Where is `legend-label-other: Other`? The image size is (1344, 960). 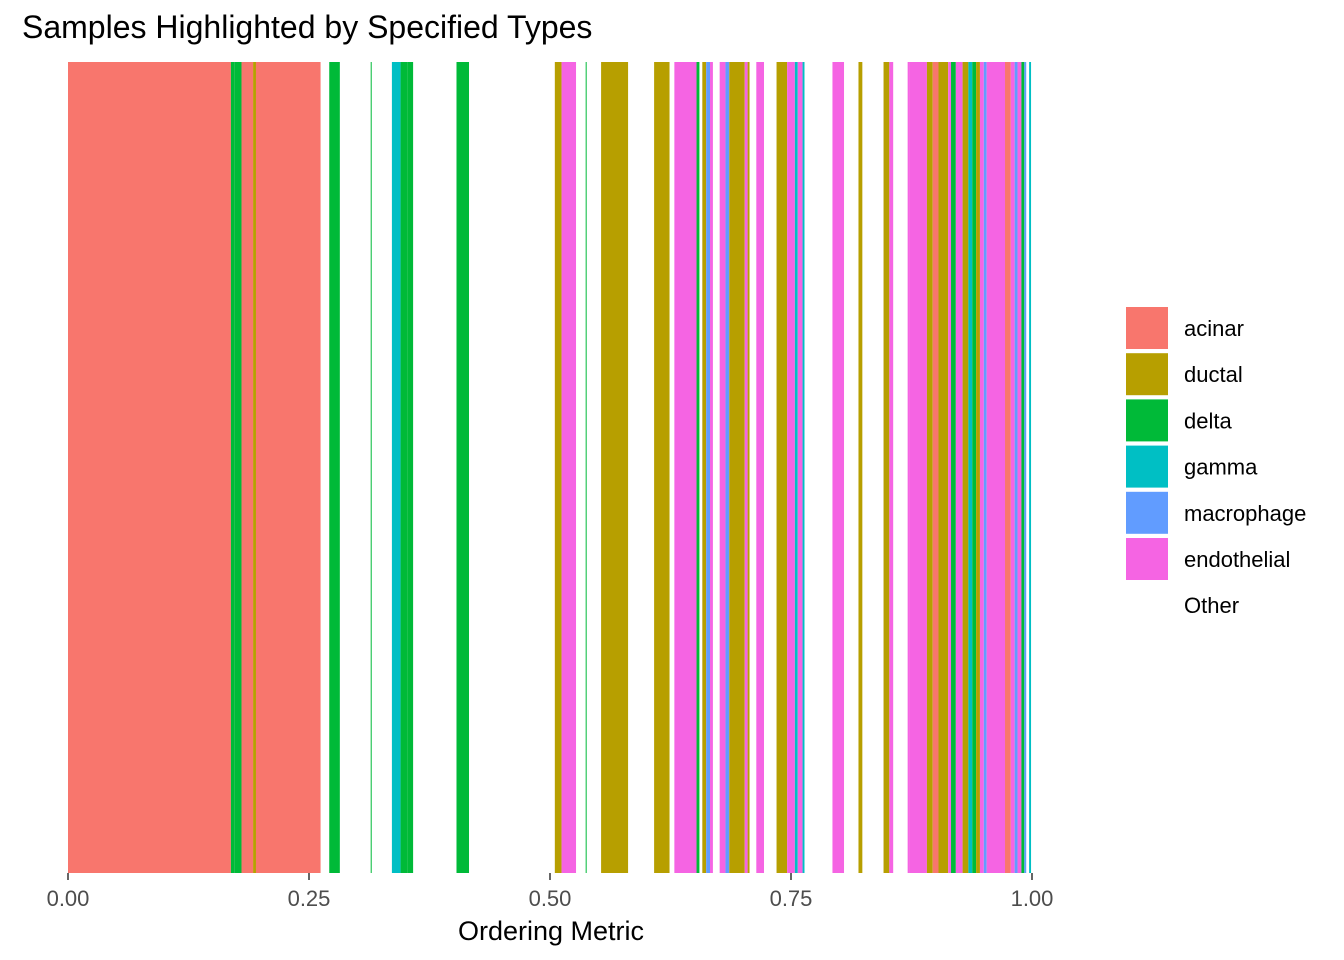
legend-label-other: Other is located at coordinates (1211, 605).